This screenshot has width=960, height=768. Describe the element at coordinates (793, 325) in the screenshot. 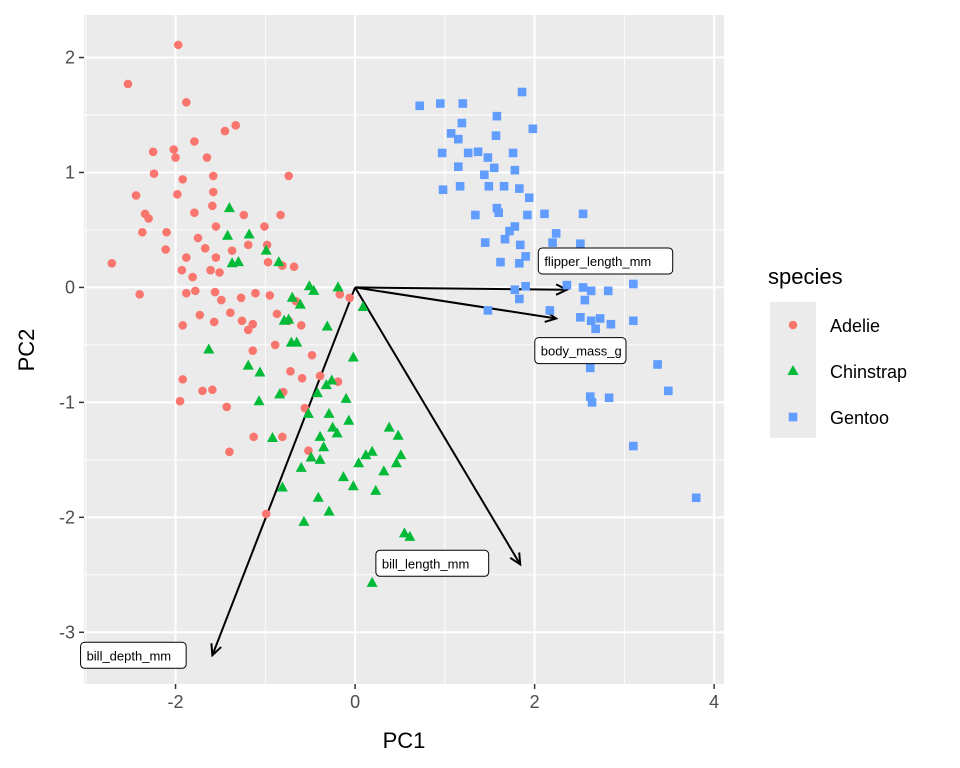

I see `legend-key-adelie` at that location.